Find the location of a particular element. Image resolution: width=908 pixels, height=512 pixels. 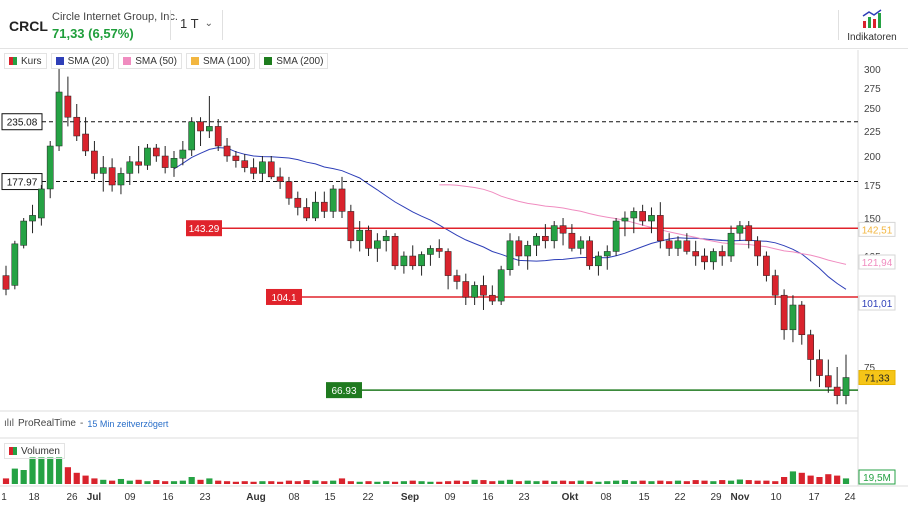

volume-legend: Volumen is located at coordinates (34, 451).